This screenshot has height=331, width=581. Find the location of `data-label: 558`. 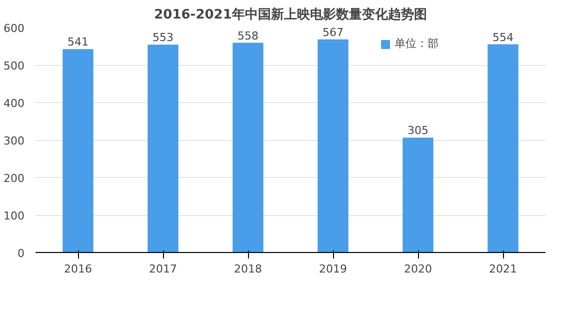

data-label: 558 is located at coordinates (248, 35).